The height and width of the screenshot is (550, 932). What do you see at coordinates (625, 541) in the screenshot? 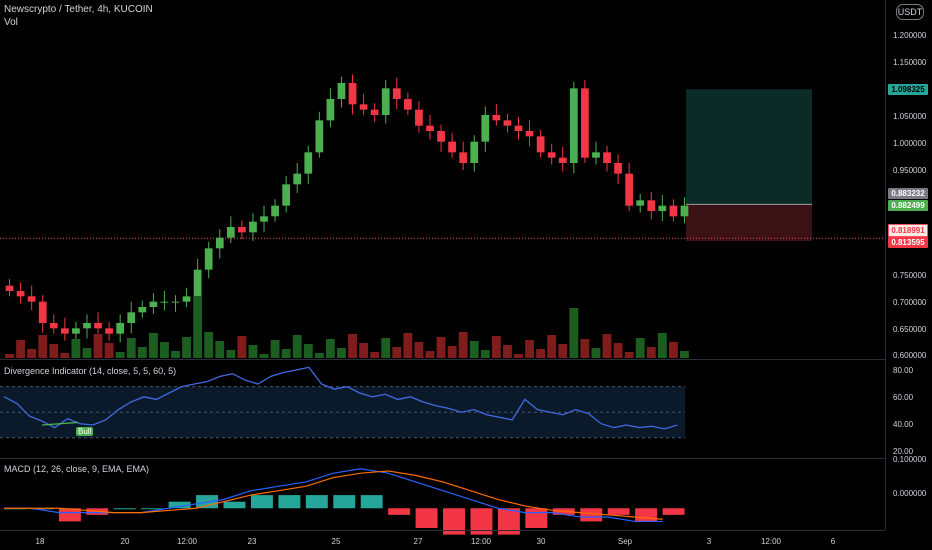
I see `time-tick: Sep` at bounding box center [625, 541].